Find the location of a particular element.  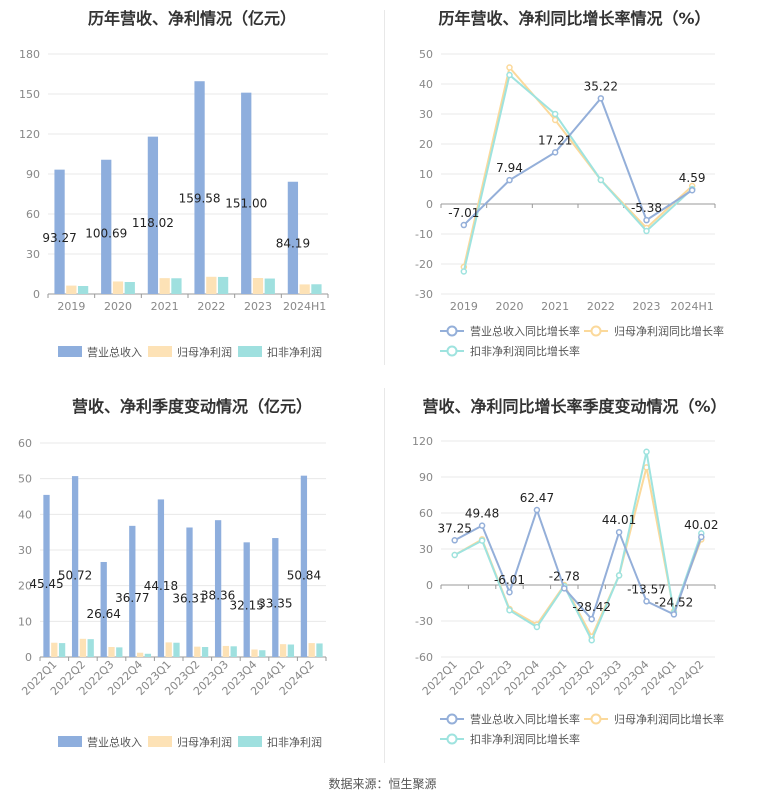

legend-label: 营业总收入同比增长率 is located at coordinates (525, 331).